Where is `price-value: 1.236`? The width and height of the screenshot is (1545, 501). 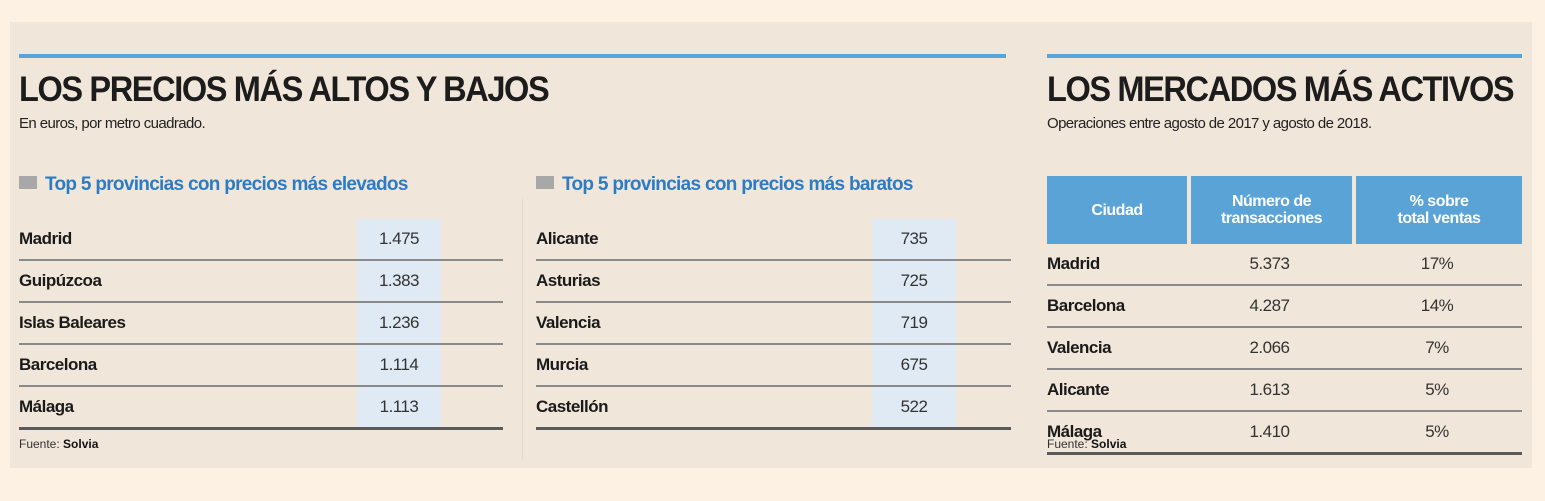
price-value: 1.236 is located at coordinates (399, 323).